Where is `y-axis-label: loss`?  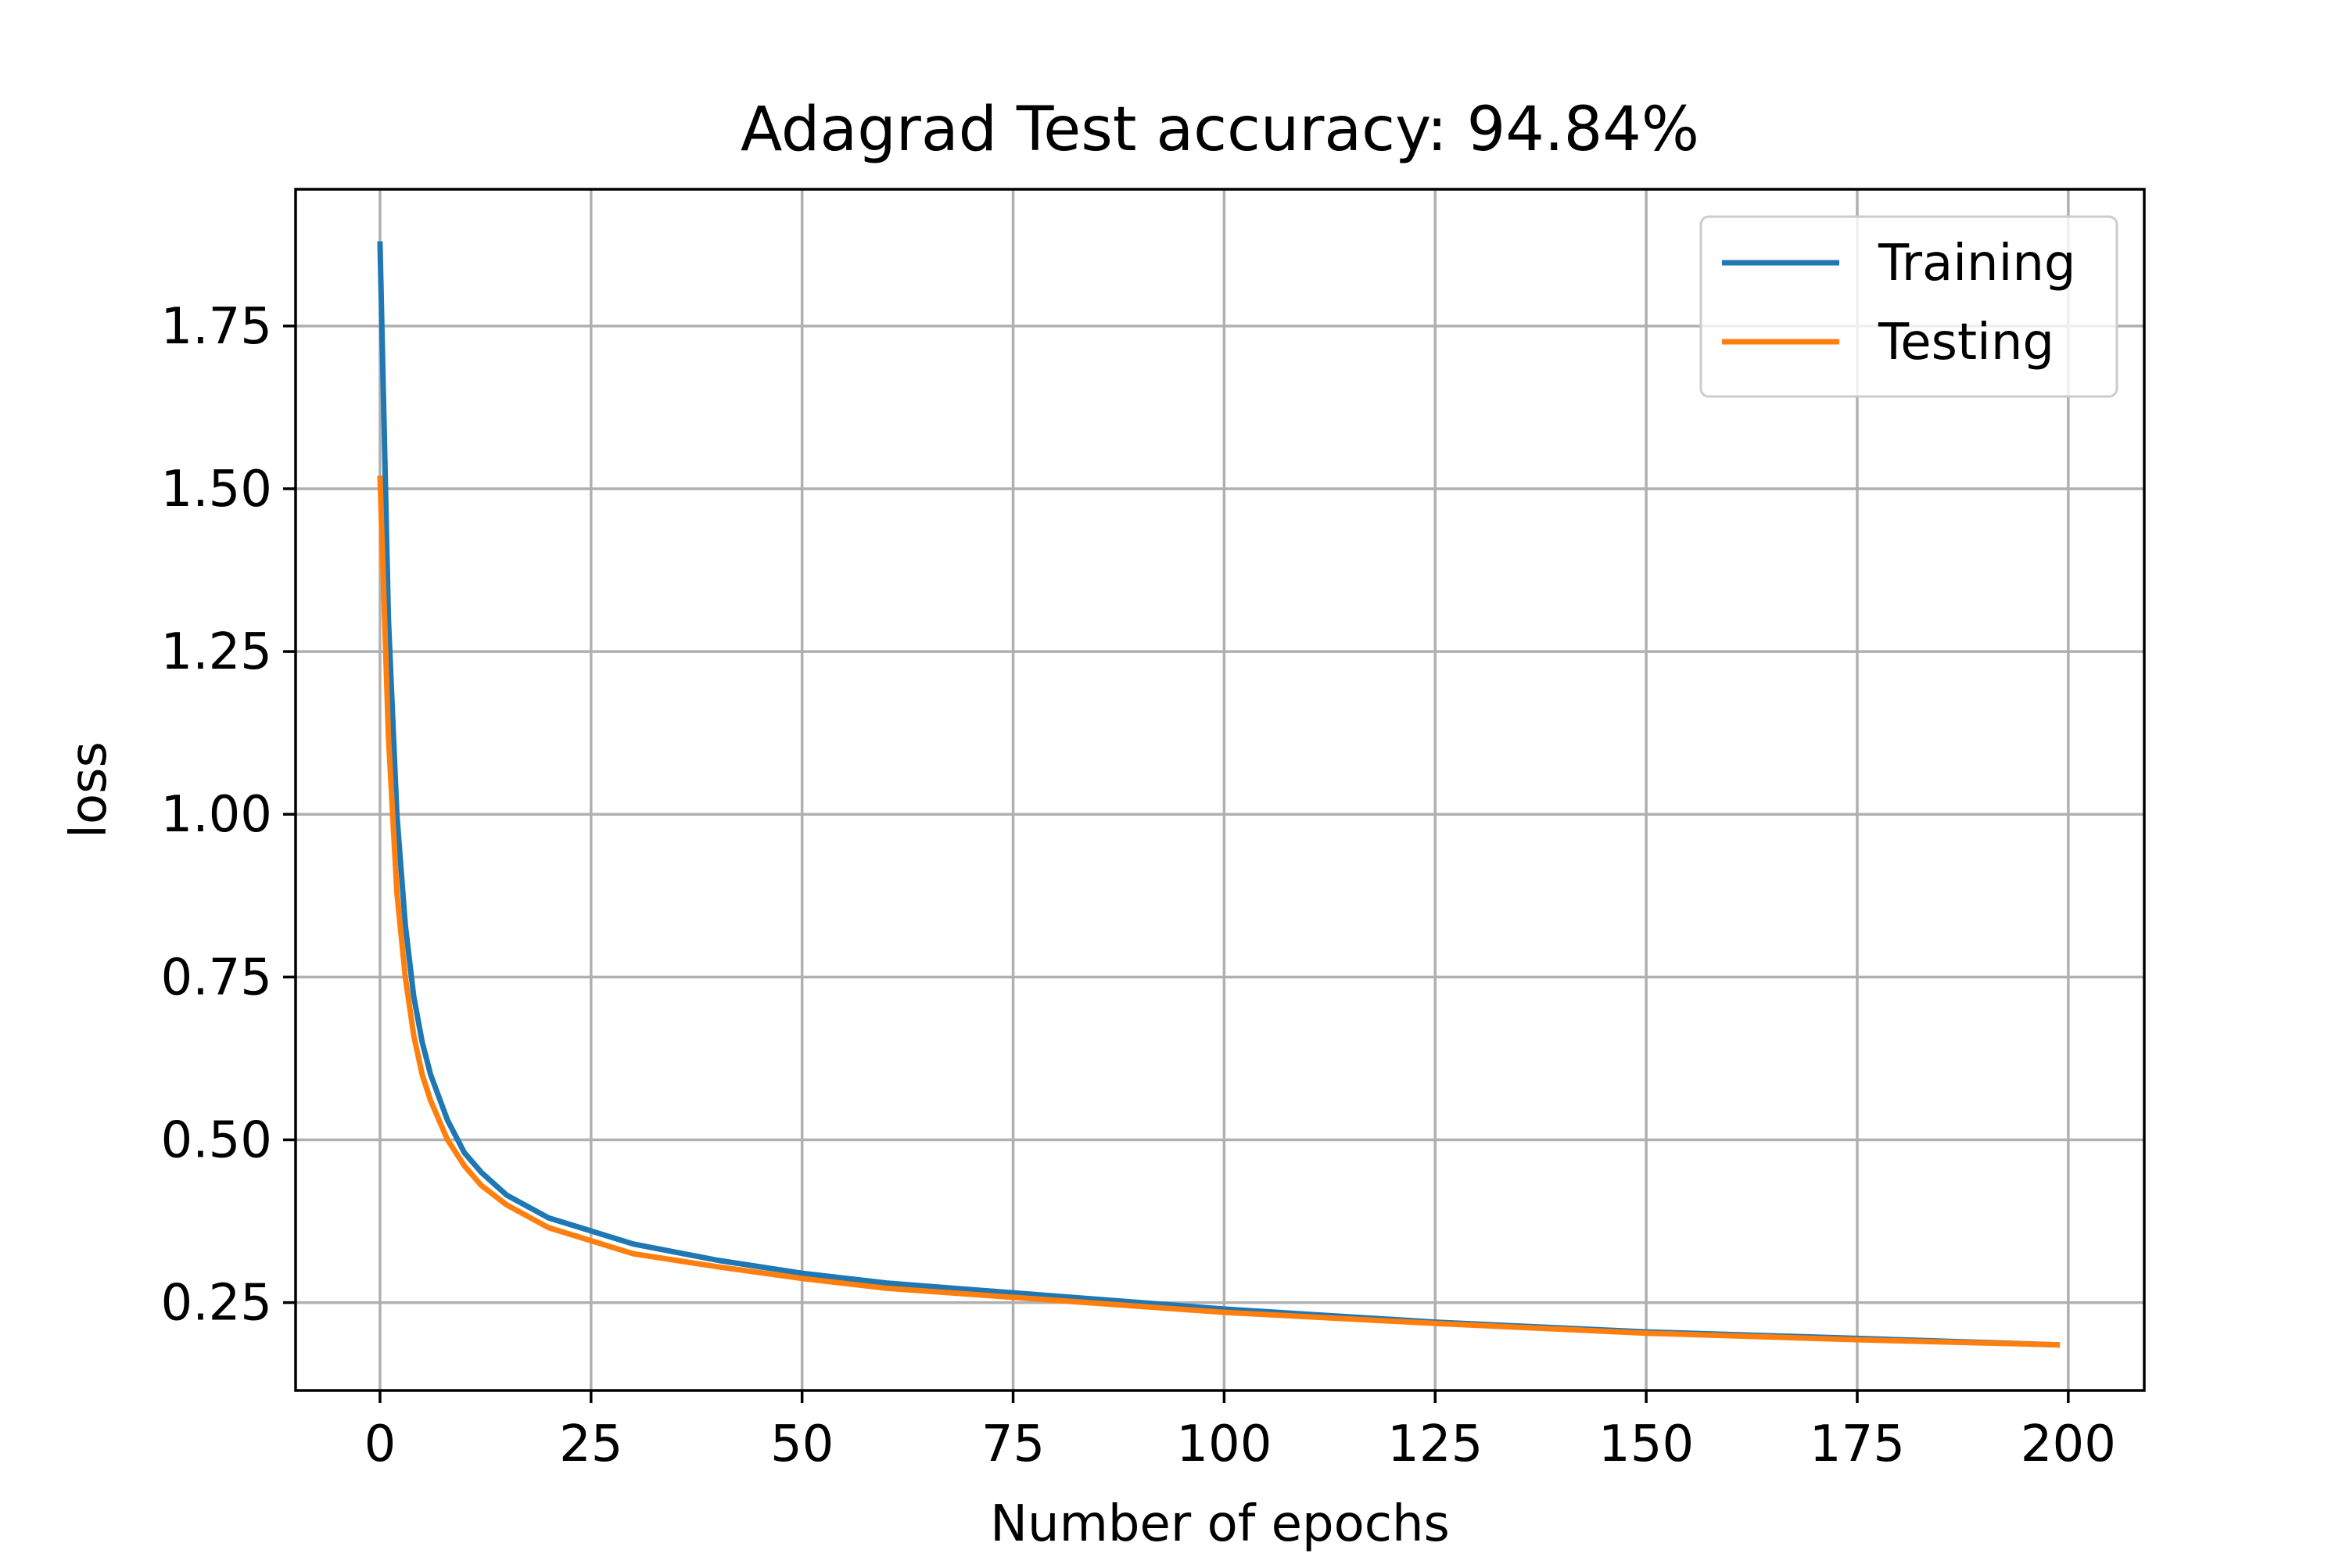 y-axis-label: loss is located at coordinates (89, 789).